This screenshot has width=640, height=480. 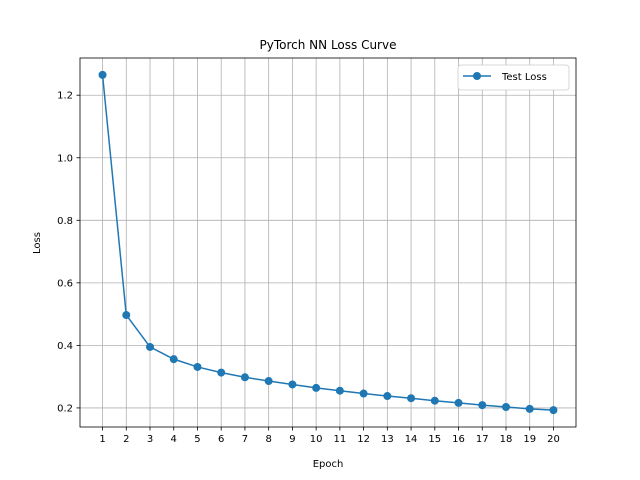 What do you see at coordinates (316, 439) in the screenshot?
I see `x-tick-label: 10` at bounding box center [316, 439].